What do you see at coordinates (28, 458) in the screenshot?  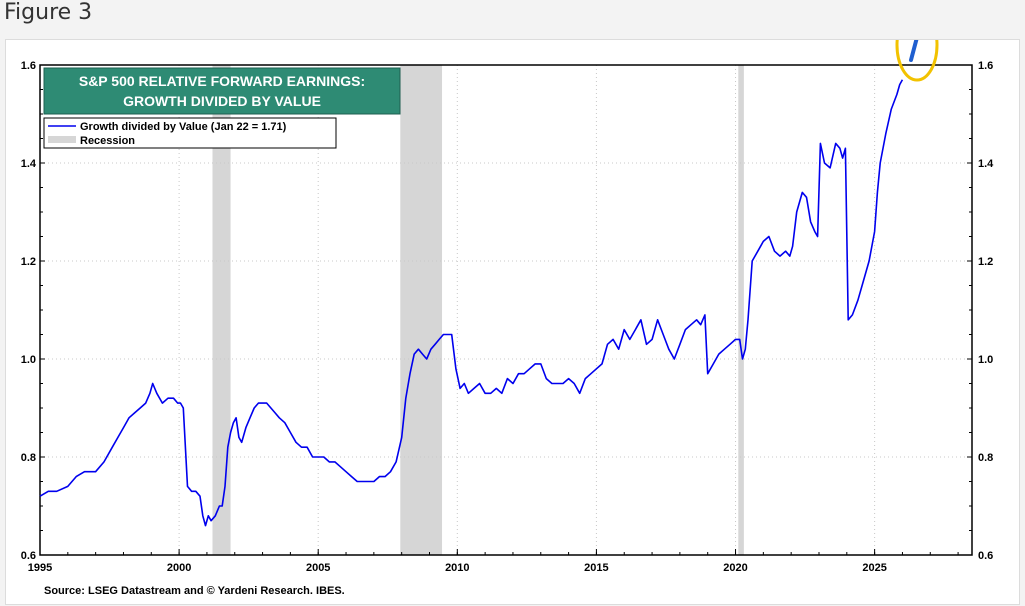 I see `y-tick-label-left: 0.8` at bounding box center [28, 458].